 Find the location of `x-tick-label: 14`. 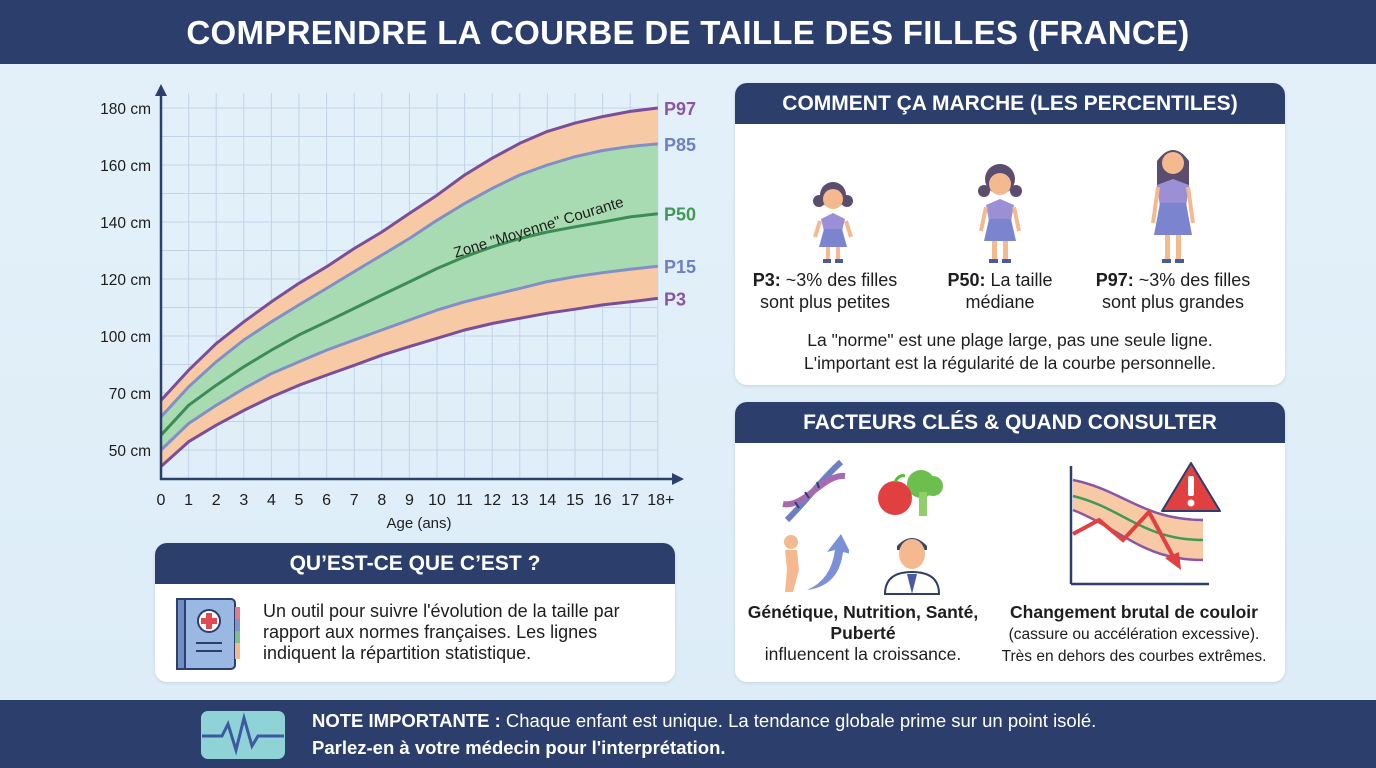

x-tick-label: 14 is located at coordinates (548, 500).